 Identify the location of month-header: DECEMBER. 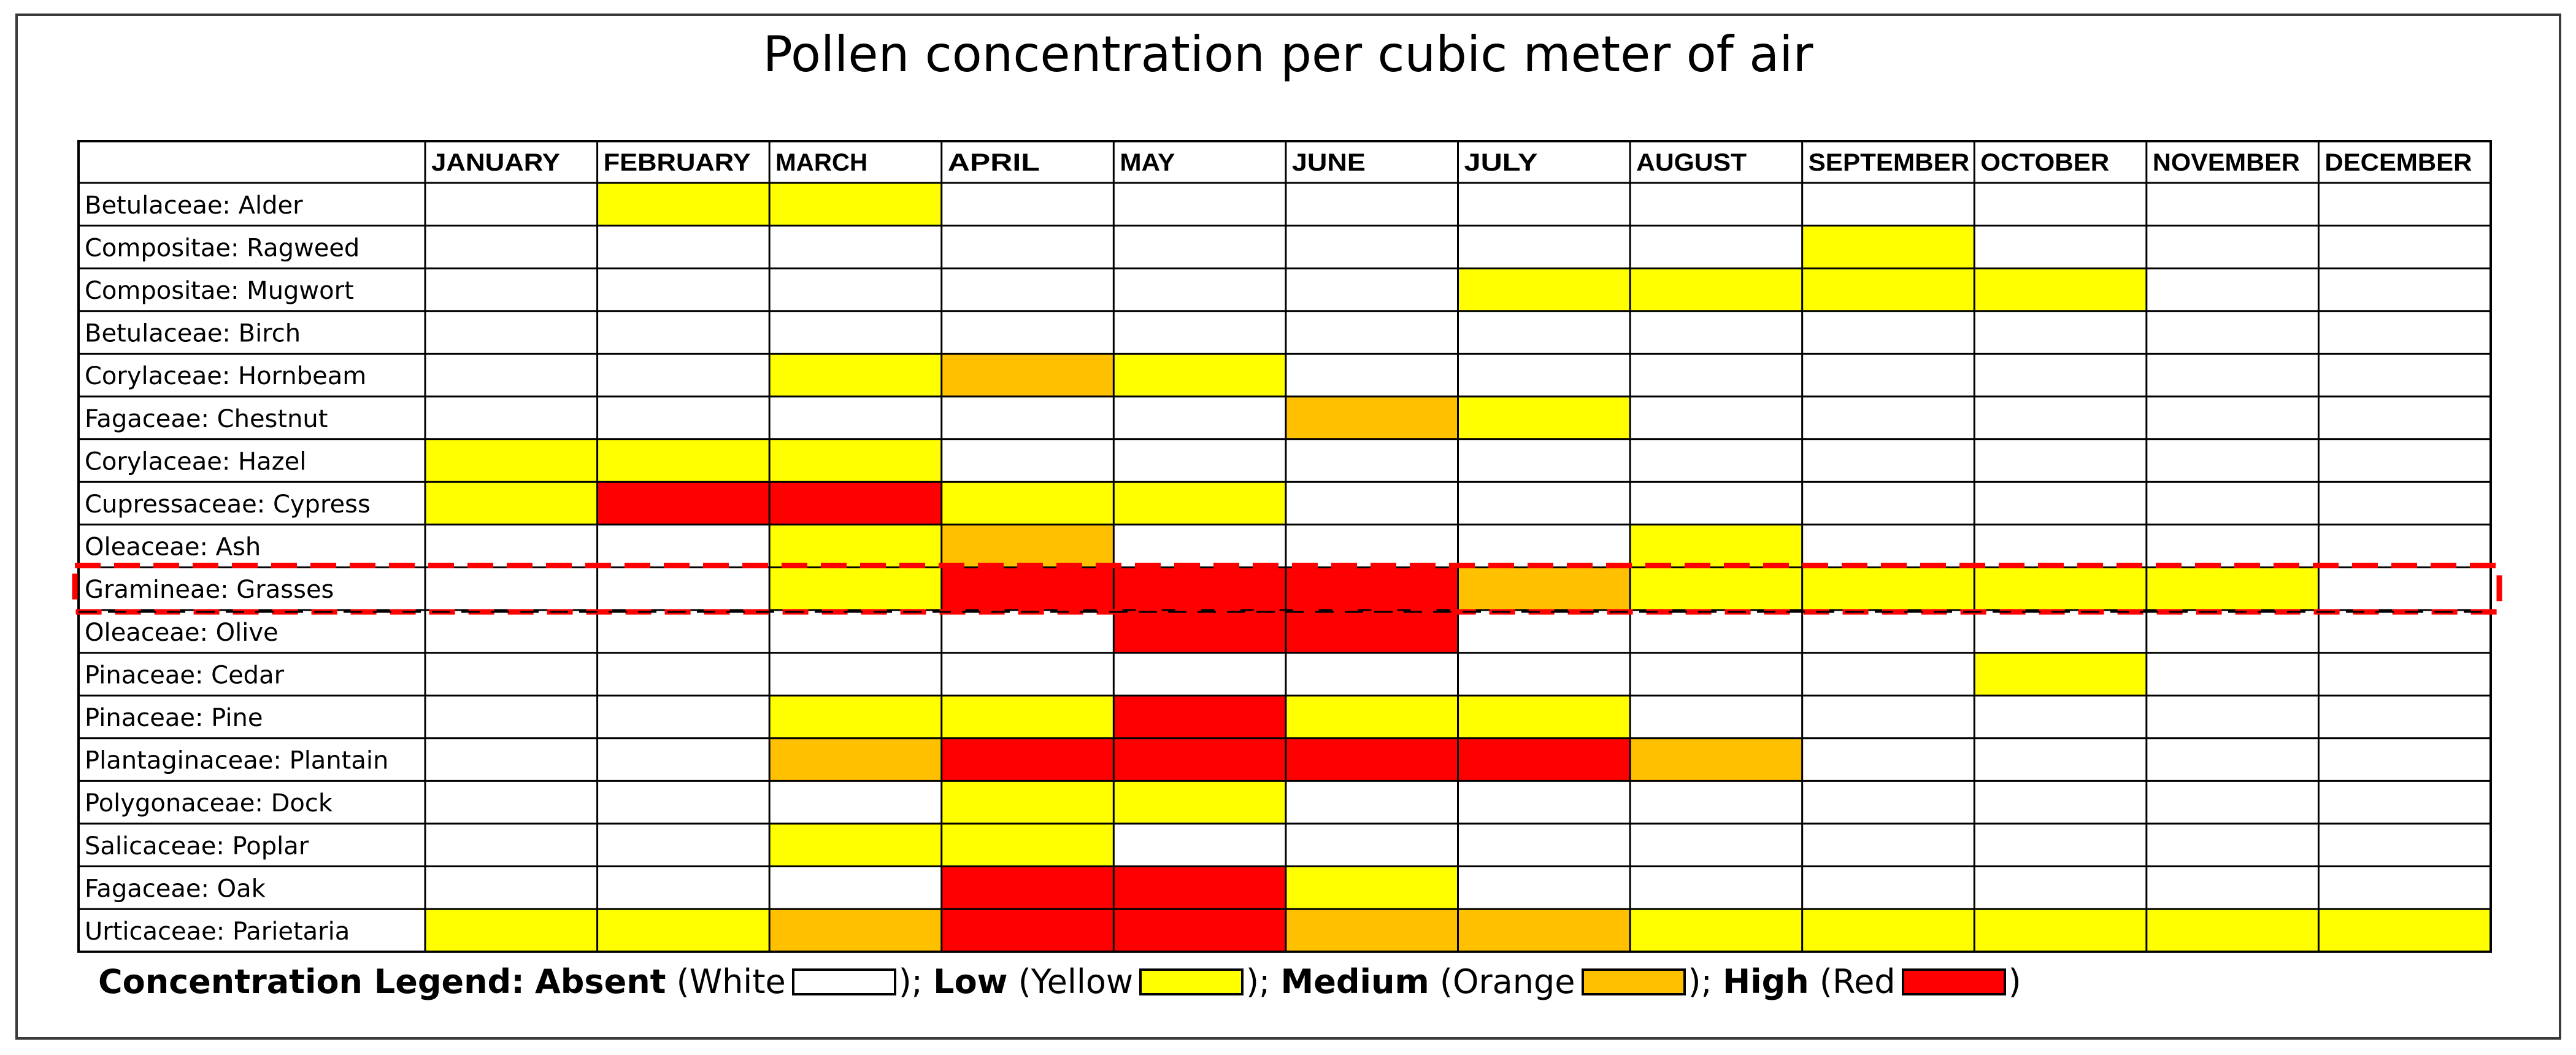
(2398, 163).